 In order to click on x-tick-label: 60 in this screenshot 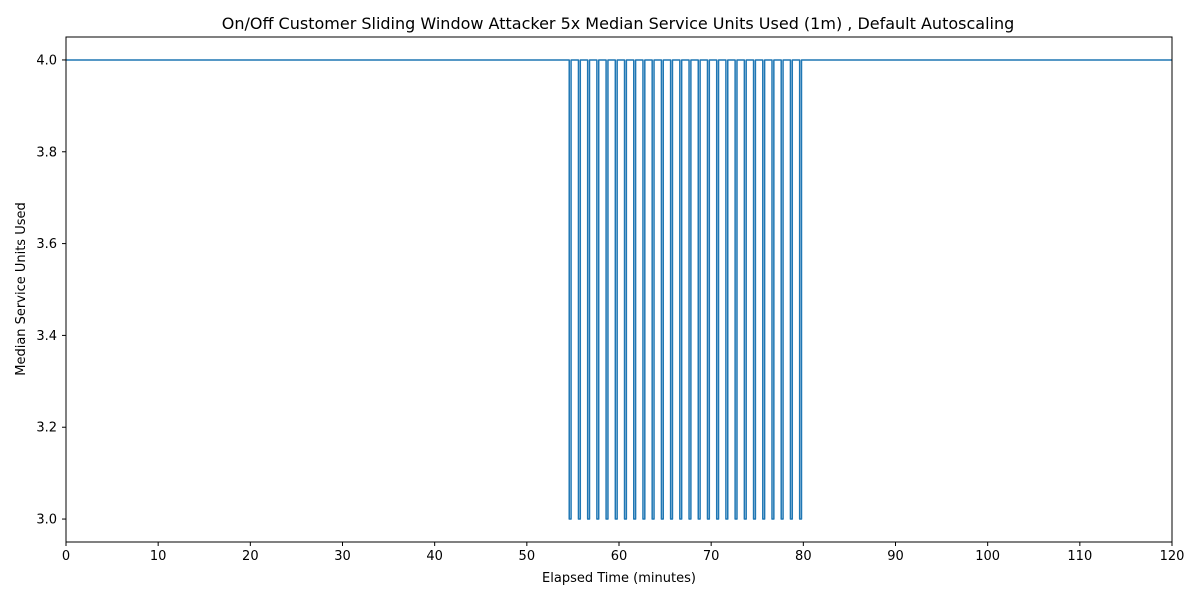, I will do `click(619, 556)`.